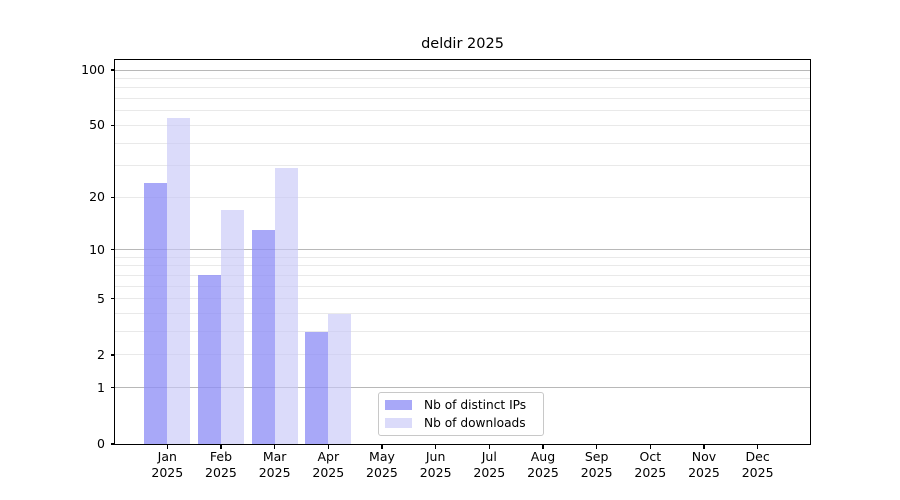  I want to click on bar-downloads-mar, so click(286, 306).